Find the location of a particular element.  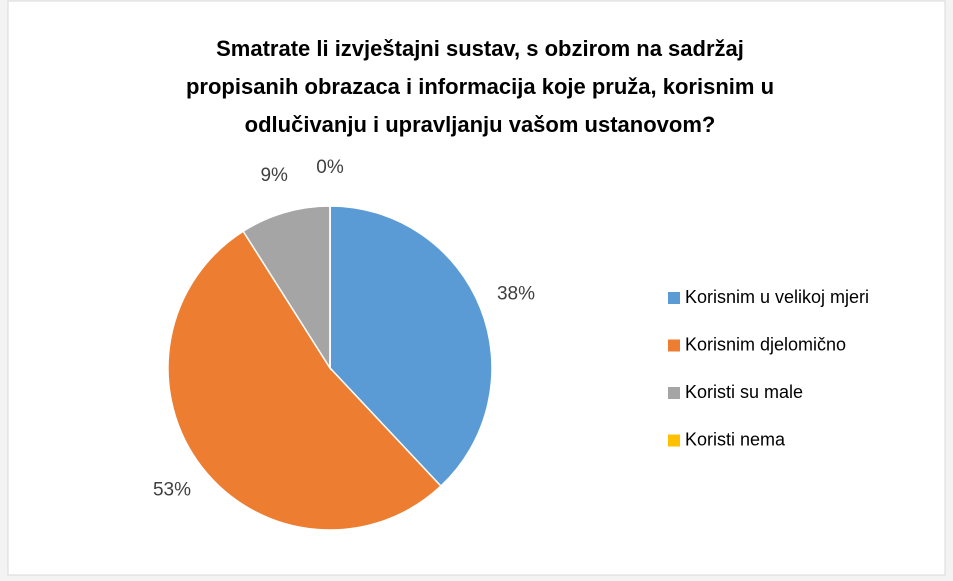

legend-label: Koristi su male is located at coordinates (744, 392).